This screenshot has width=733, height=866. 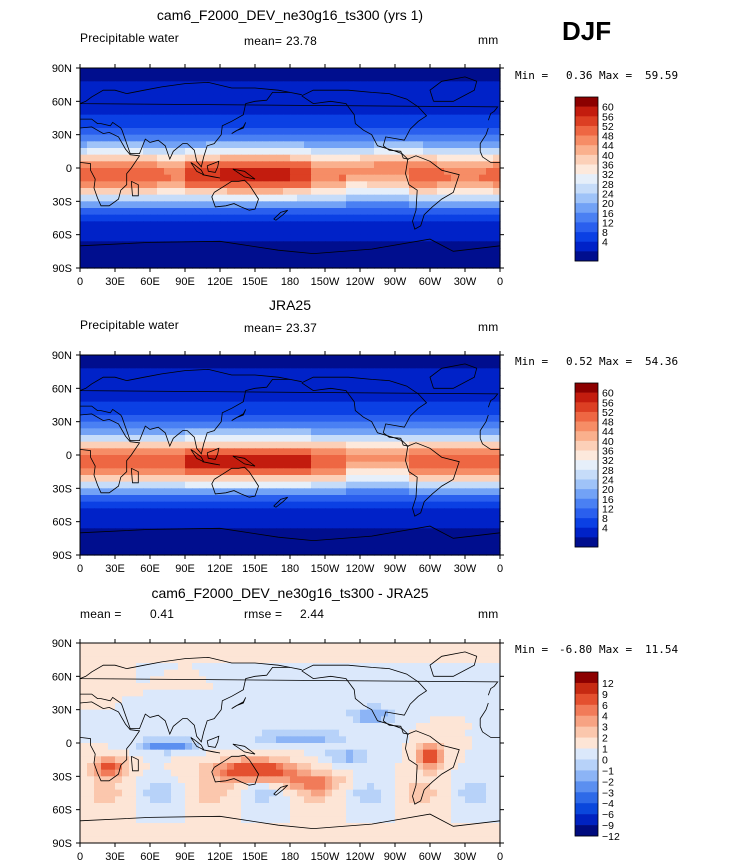 I want to click on coastline, so click(x=290, y=533).